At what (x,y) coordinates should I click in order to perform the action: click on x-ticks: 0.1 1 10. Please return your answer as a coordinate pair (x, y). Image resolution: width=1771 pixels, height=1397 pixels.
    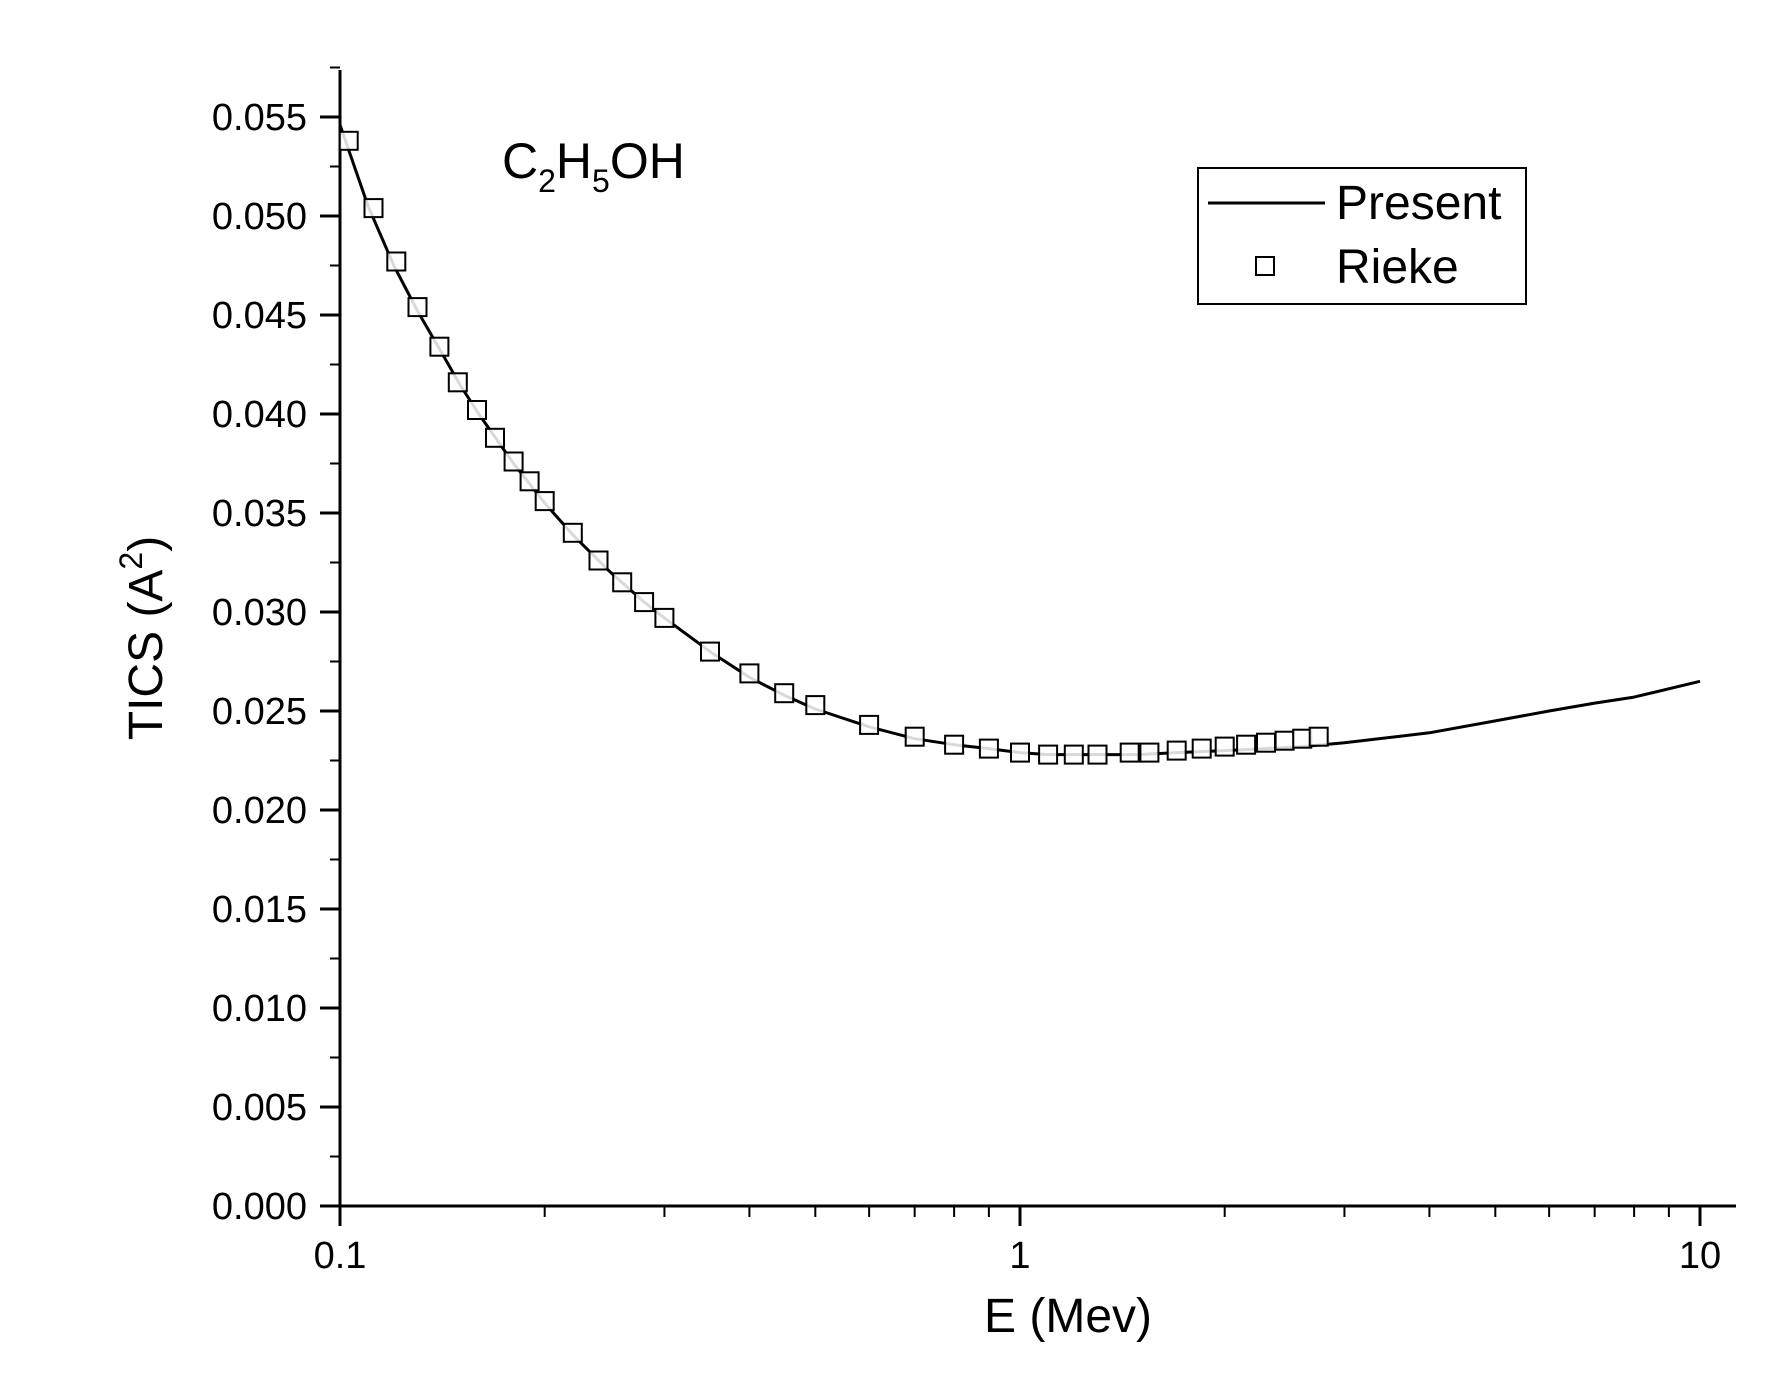
    Looking at the image, I should click on (1017, 1241).